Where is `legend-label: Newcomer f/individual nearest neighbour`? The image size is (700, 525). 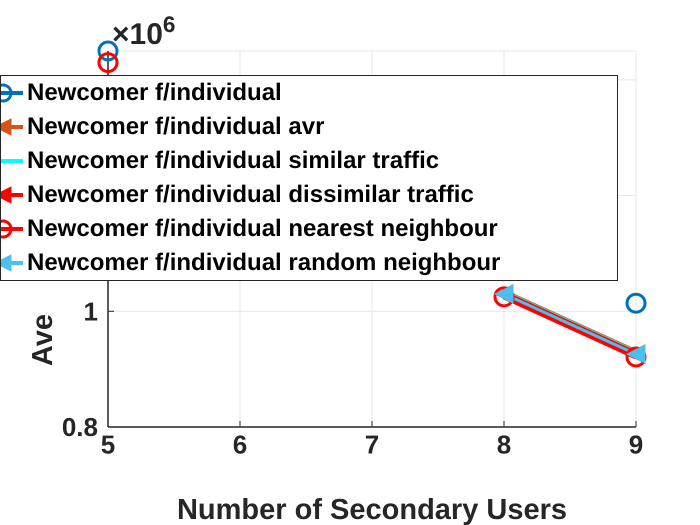
legend-label: Newcomer f/individual nearest neighbour is located at coordinates (262, 229).